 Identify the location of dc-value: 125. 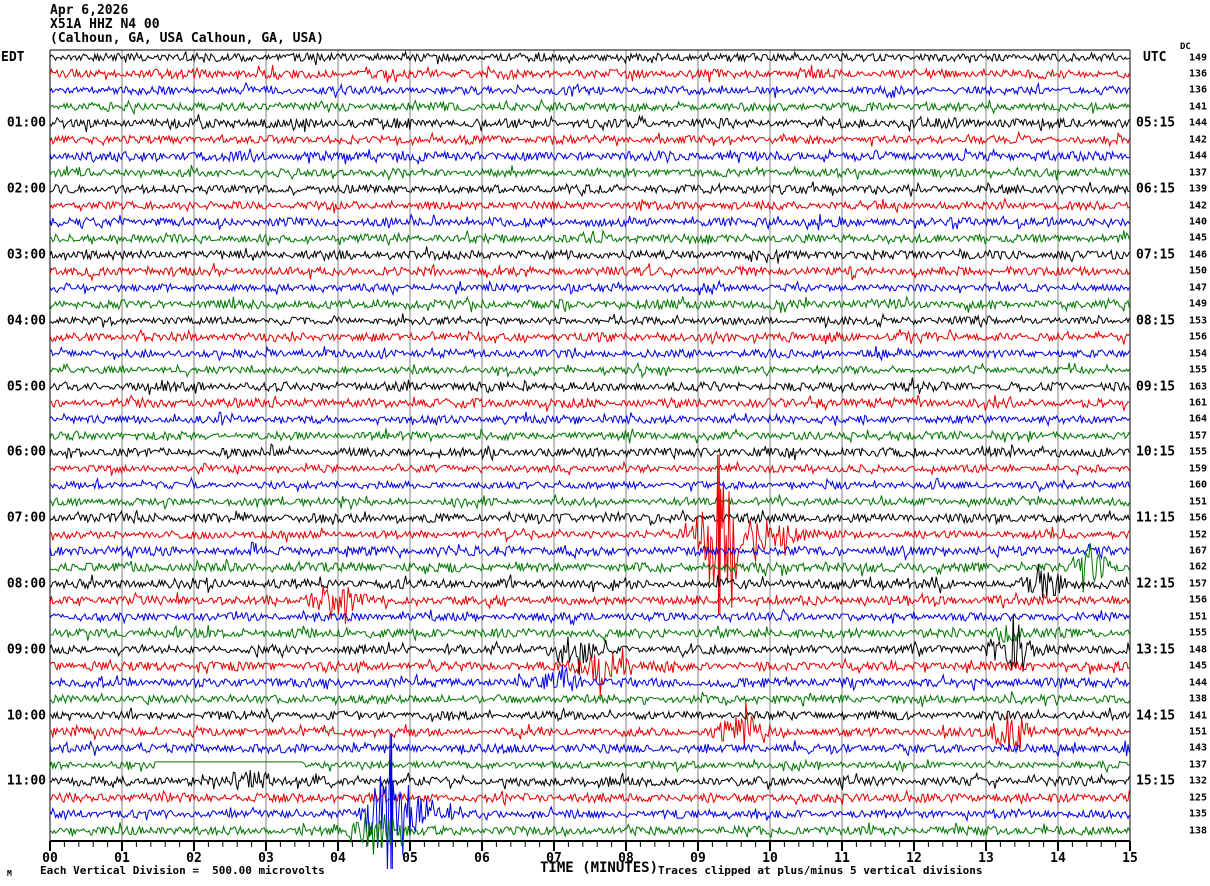
(1197, 798).